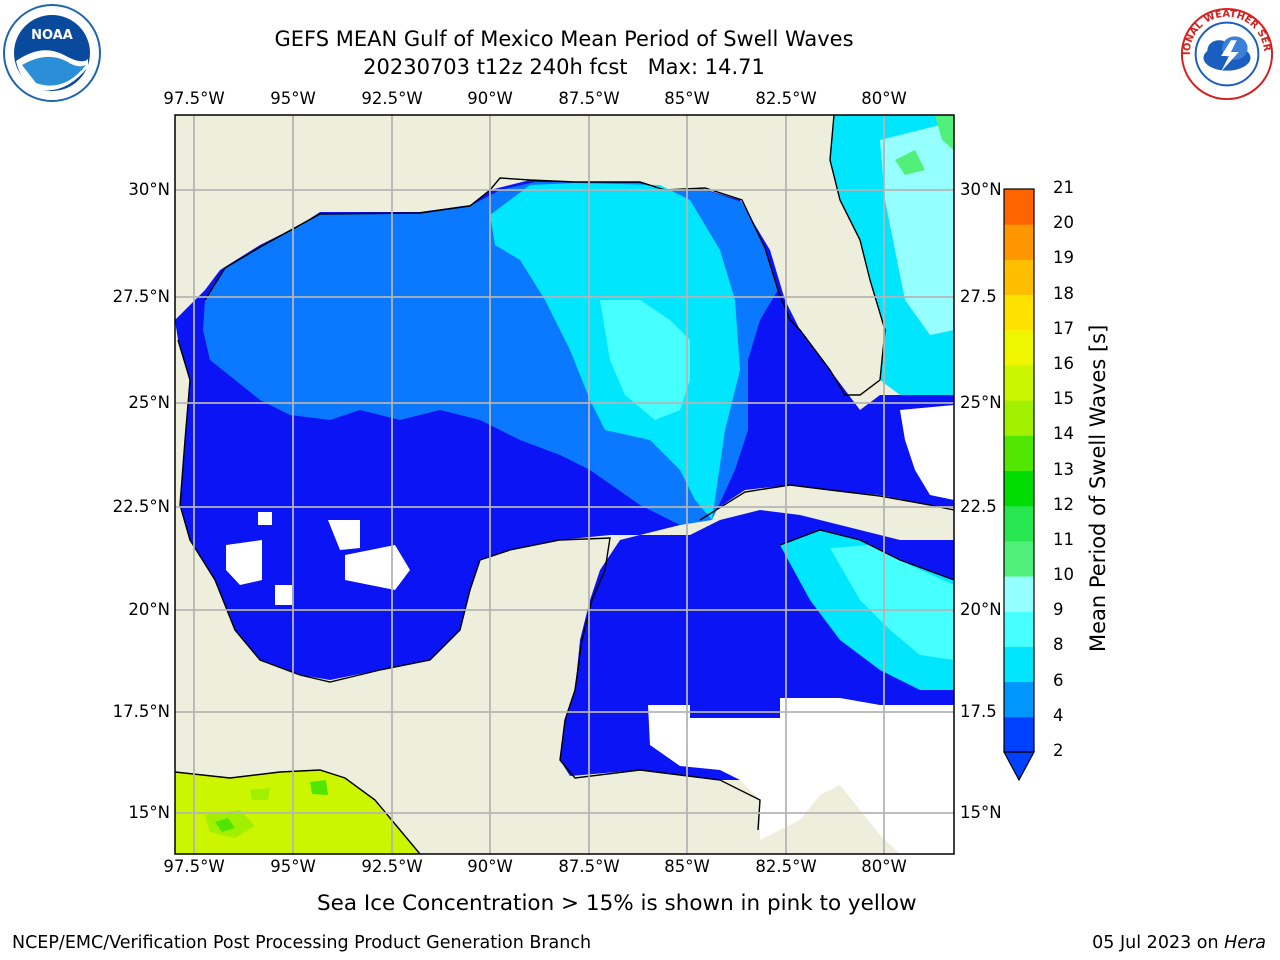  Describe the element at coordinates (149, 402) in the screenshot. I see `lat-tick-left: 25°N` at that location.